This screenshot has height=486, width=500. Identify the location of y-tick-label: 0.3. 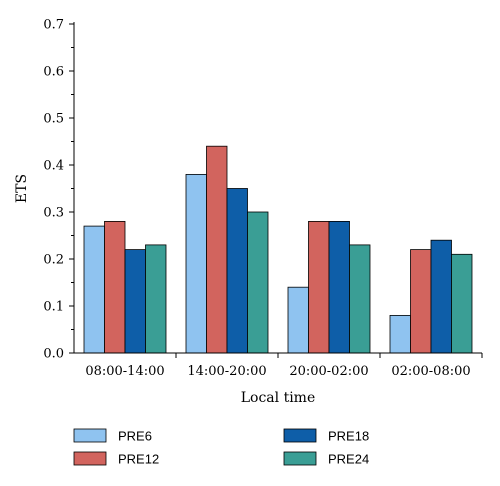
(53, 213).